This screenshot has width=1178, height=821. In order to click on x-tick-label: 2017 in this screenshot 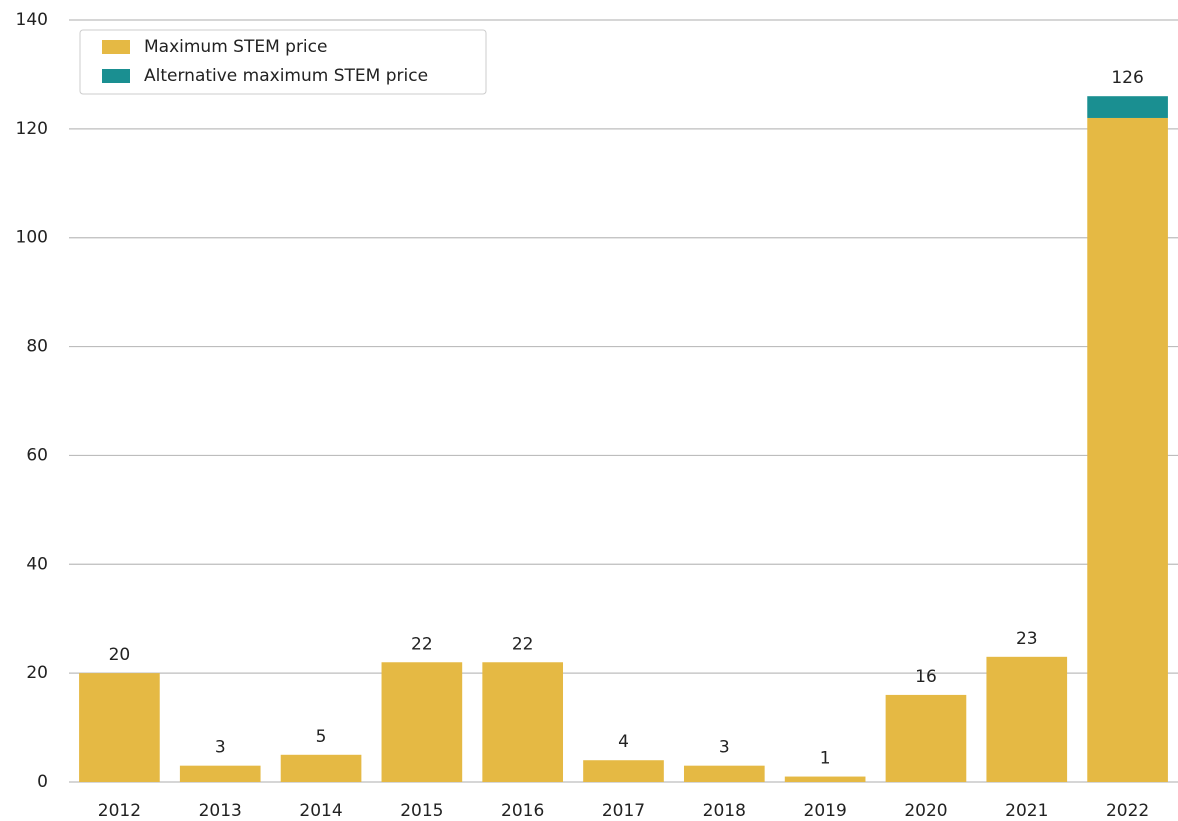, I will do `click(623, 811)`.